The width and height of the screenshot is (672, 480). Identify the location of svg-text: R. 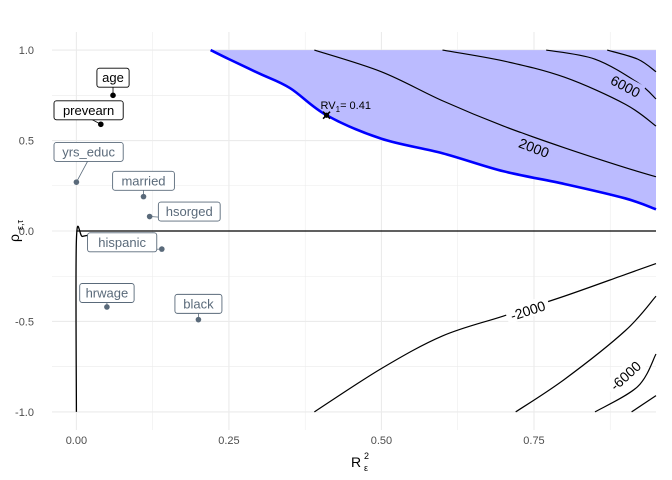
(356, 462).